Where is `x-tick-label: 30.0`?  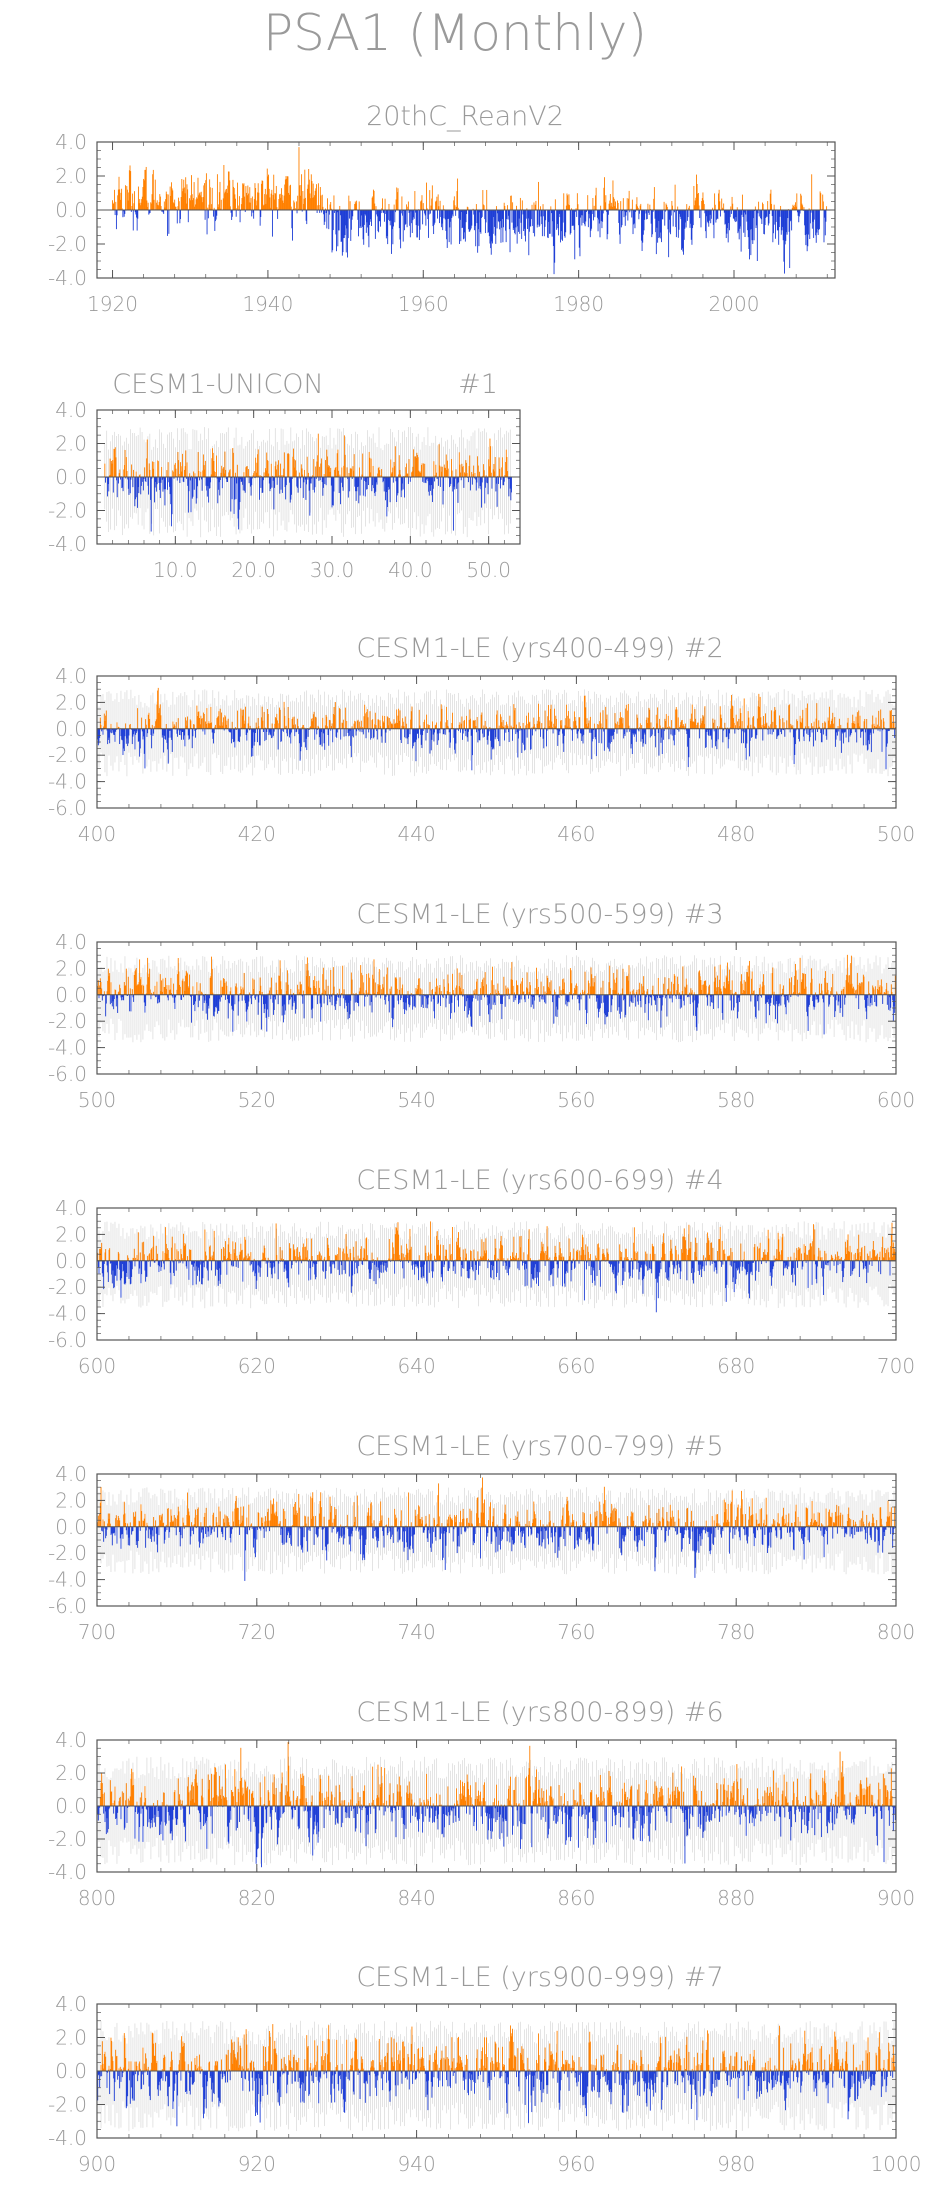 x-tick-label: 30.0 is located at coordinates (332, 570).